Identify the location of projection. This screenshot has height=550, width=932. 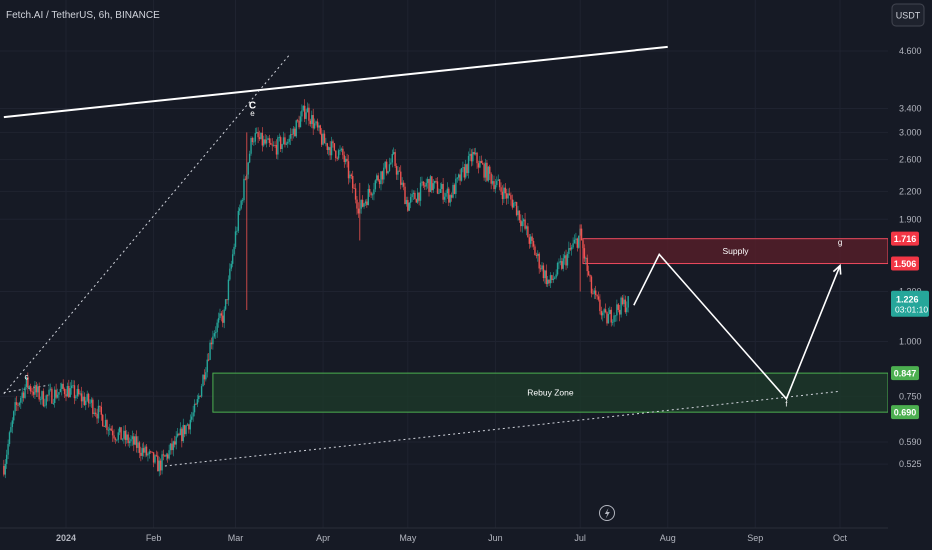
(737, 326).